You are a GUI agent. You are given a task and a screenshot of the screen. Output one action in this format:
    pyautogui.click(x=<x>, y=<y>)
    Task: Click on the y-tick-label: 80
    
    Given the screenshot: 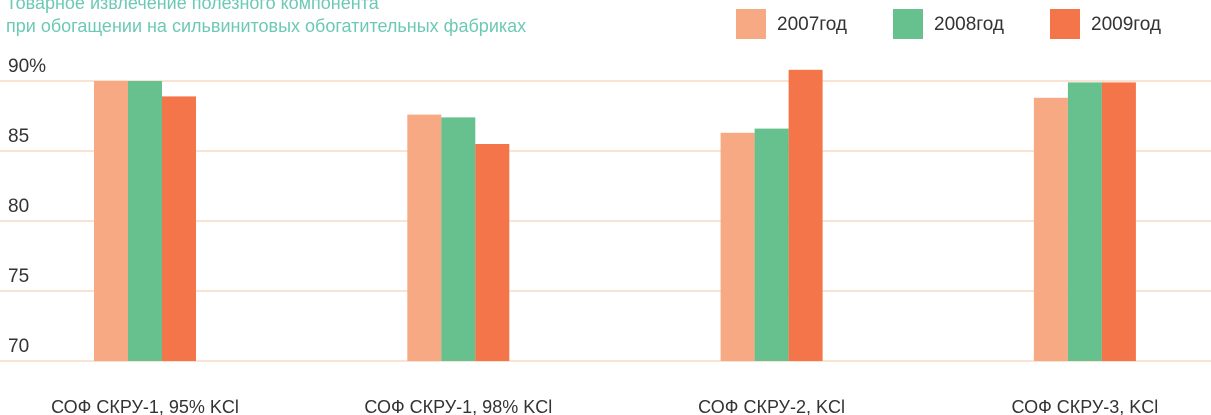 What is the action you would take?
    pyautogui.click(x=18, y=206)
    